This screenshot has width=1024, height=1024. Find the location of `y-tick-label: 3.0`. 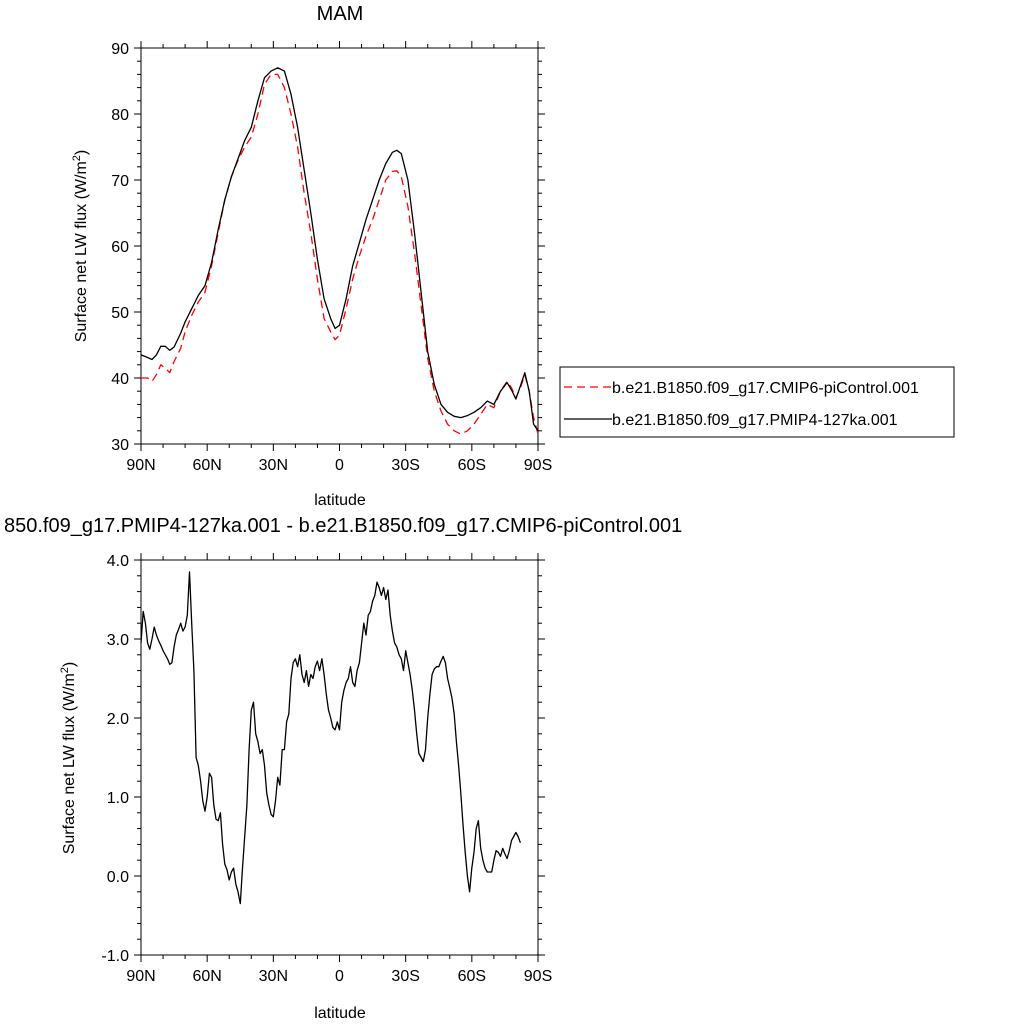

y-tick-label: 3.0 is located at coordinates (118, 640).